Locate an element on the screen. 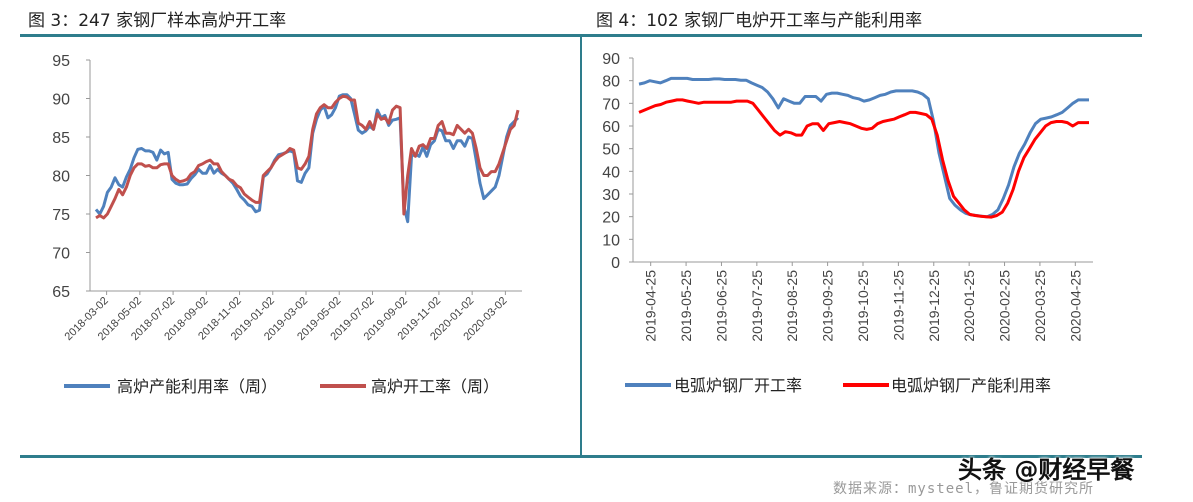 The image size is (1193, 502). left-legend-label-2: 高炉开工率（周） is located at coordinates (435, 386).